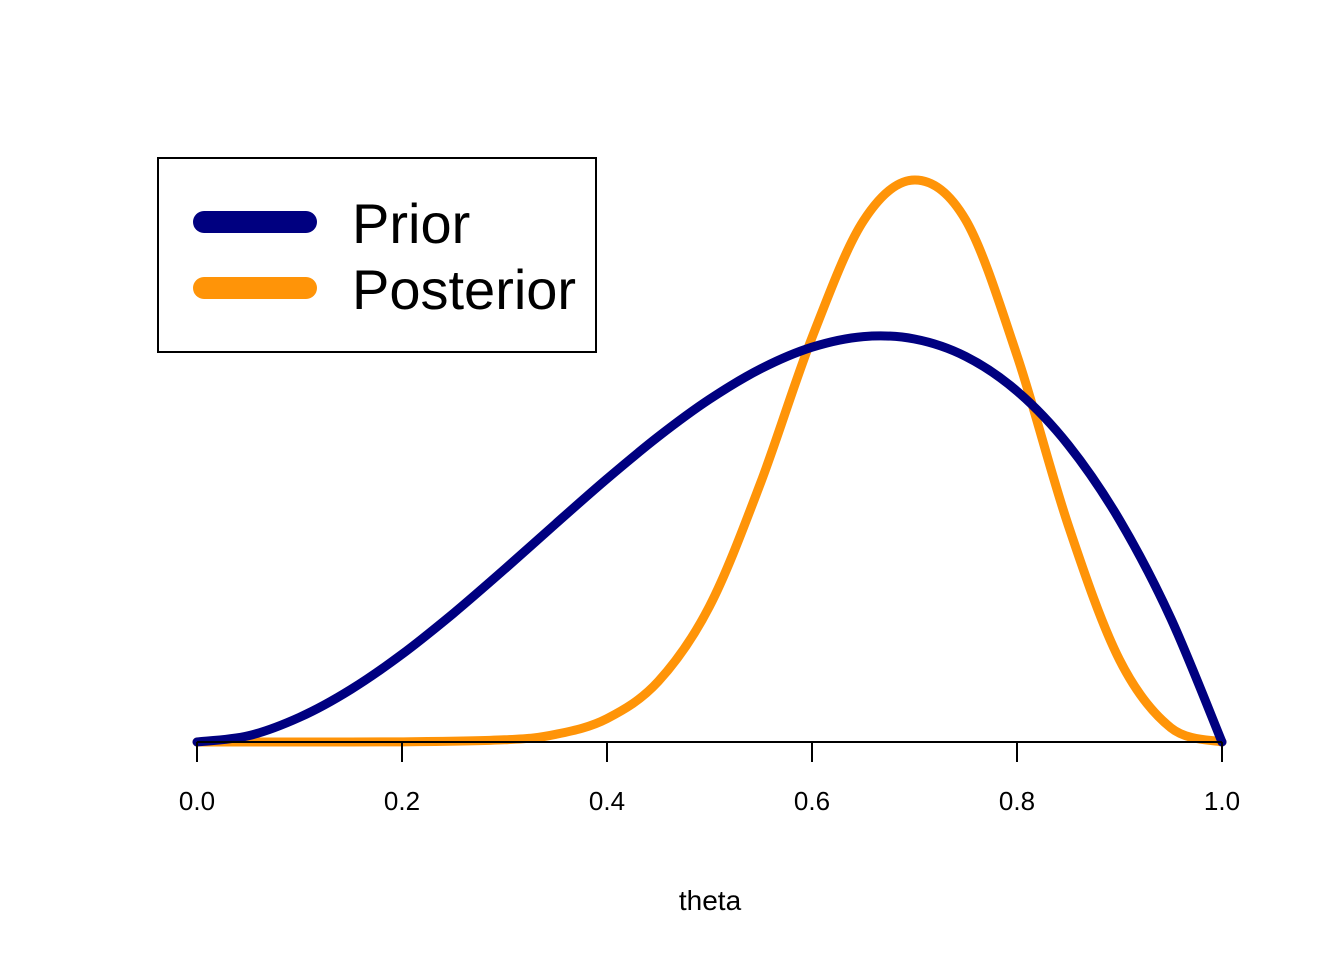  I want to click on legend: Prior Posterior, so click(377, 255).